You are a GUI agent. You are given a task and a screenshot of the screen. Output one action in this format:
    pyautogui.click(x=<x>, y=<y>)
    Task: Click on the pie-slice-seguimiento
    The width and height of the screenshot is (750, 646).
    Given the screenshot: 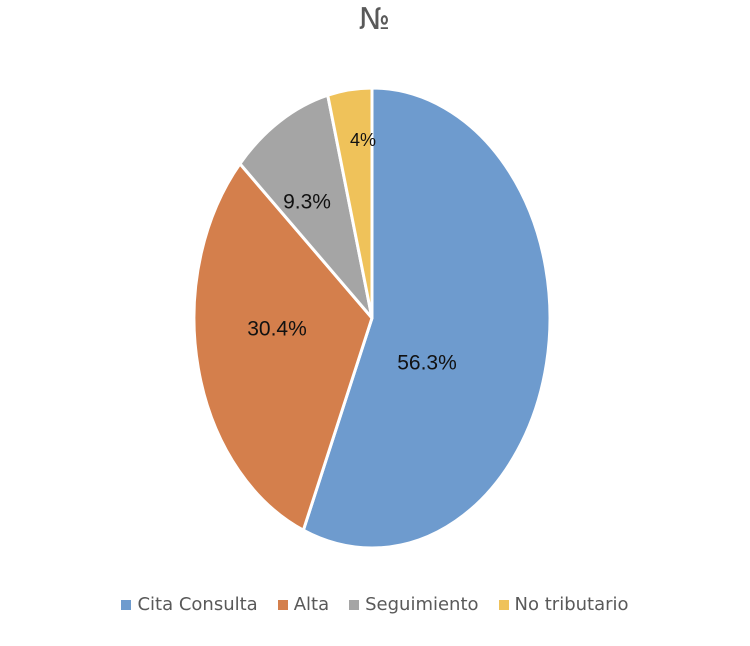 What is the action you would take?
    pyautogui.click(x=306, y=206)
    